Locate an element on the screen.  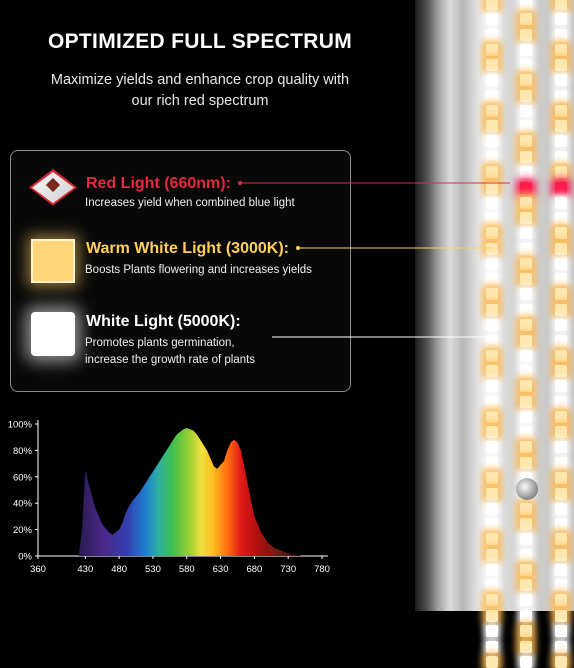
x-tick-label: 480 is located at coordinates (119, 569).